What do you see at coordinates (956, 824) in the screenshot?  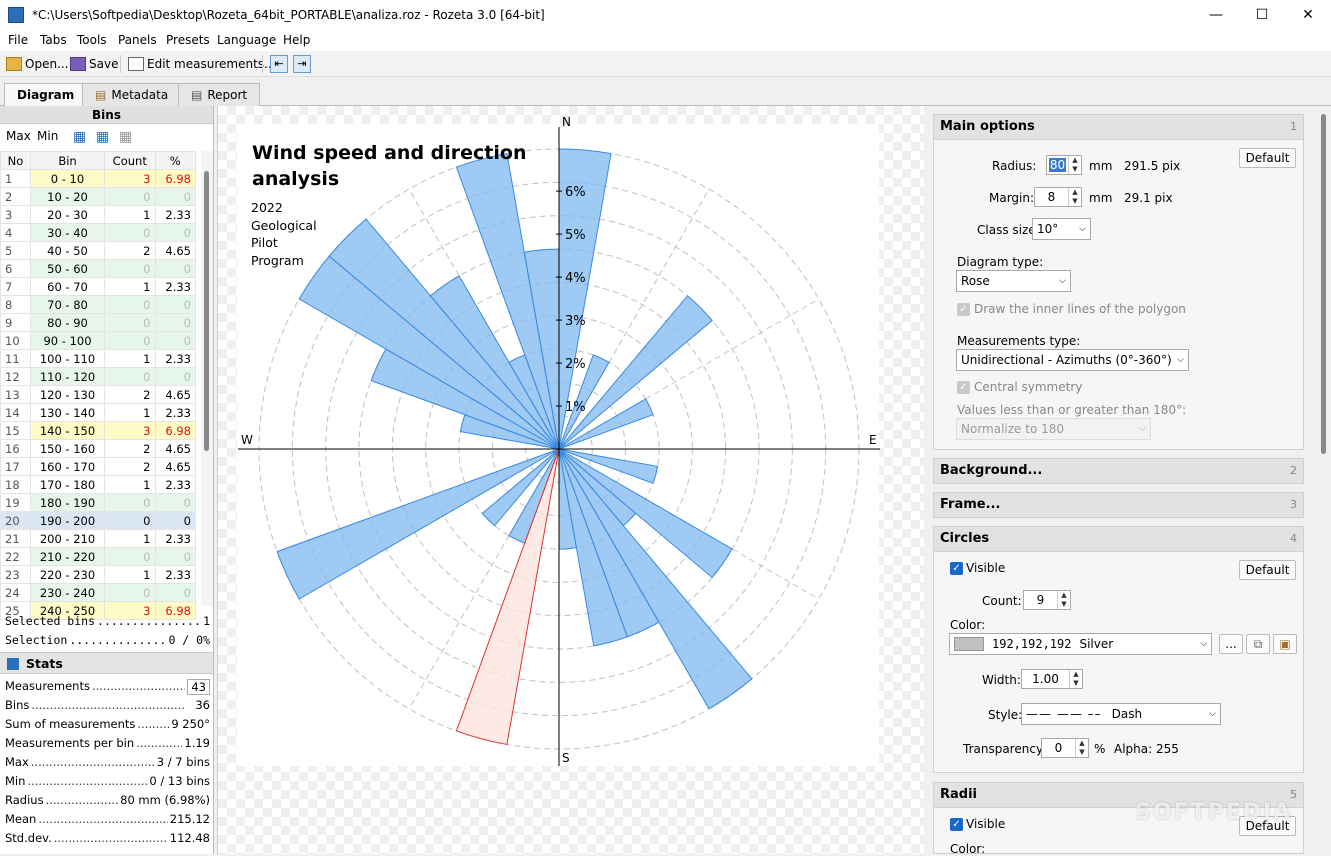 I see `radii-visible-checkbox: ✓` at bounding box center [956, 824].